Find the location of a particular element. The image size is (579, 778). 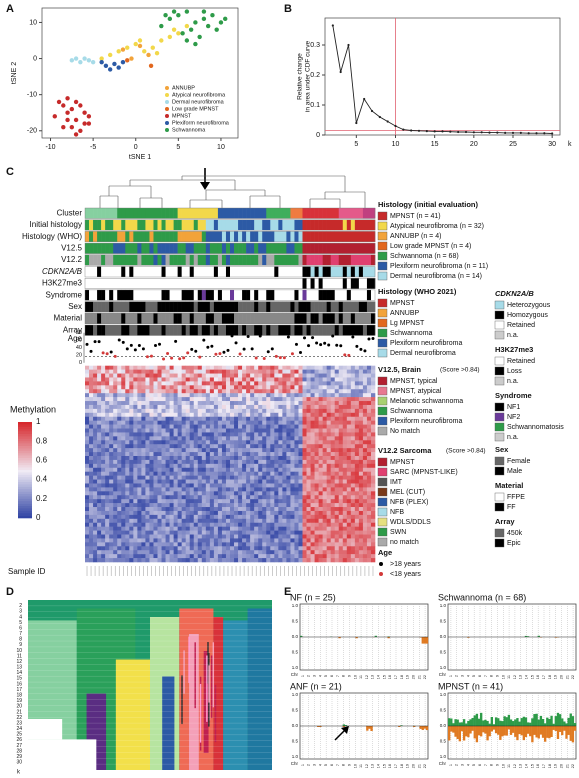

k-label: 9 is located at coordinates (20, 645).